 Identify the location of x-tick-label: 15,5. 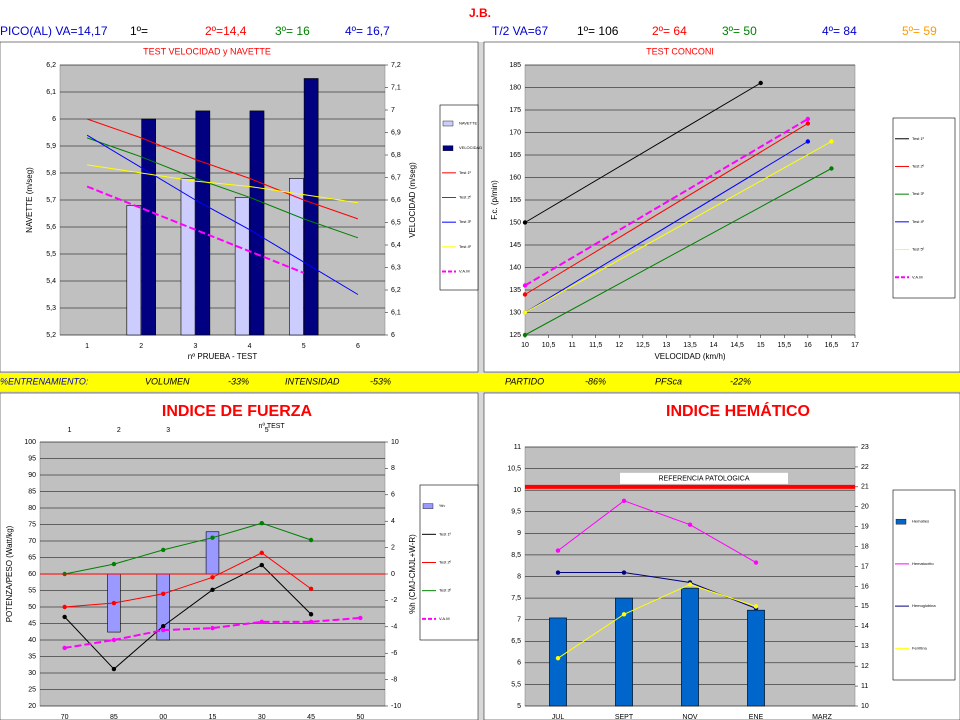
(784, 345).